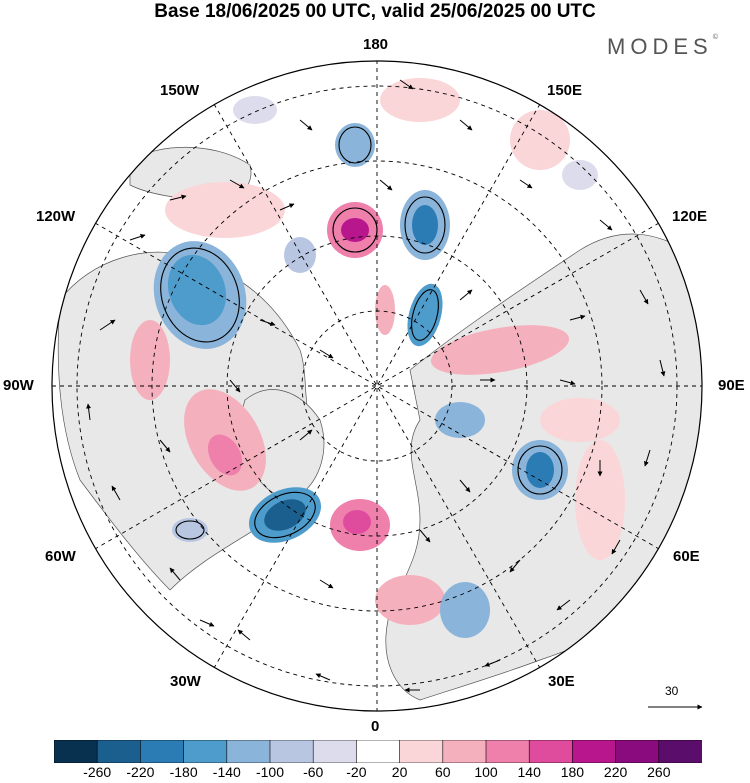 The height and width of the screenshot is (783, 750). Describe the element at coordinates (18, 385) in the screenshot. I see `lon-label-90w: 90W` at that location.